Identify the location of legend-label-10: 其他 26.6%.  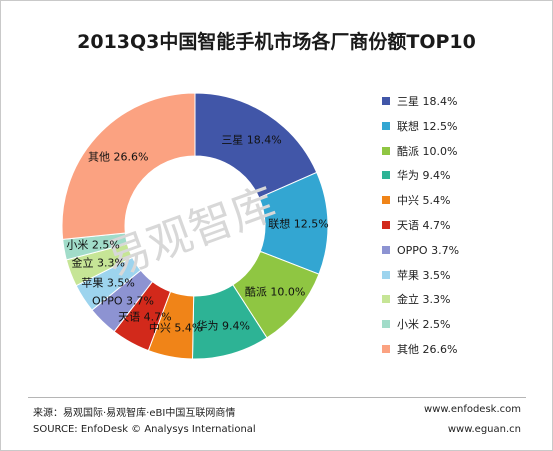
(427, 349).